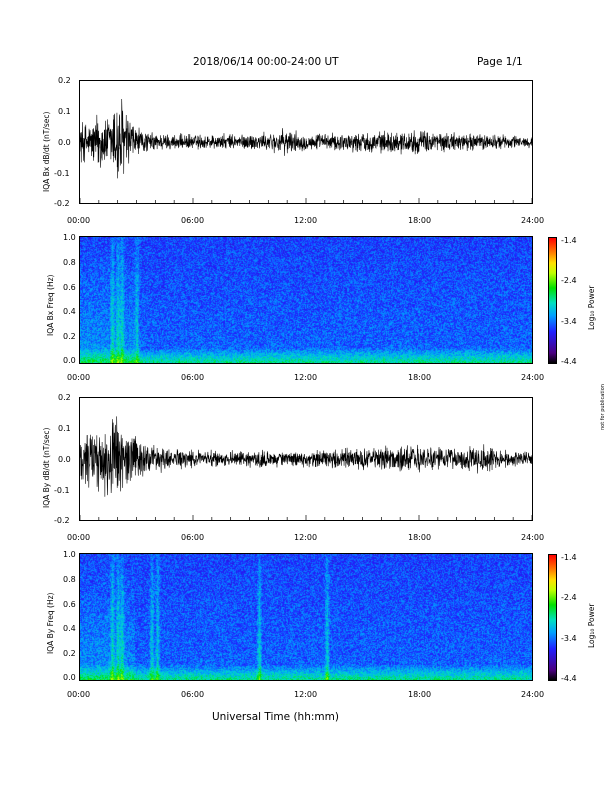 The width and height of the screenshot is (612, 792). I want to click on bx-freq-ytick: 0.0, so click(69, 360).